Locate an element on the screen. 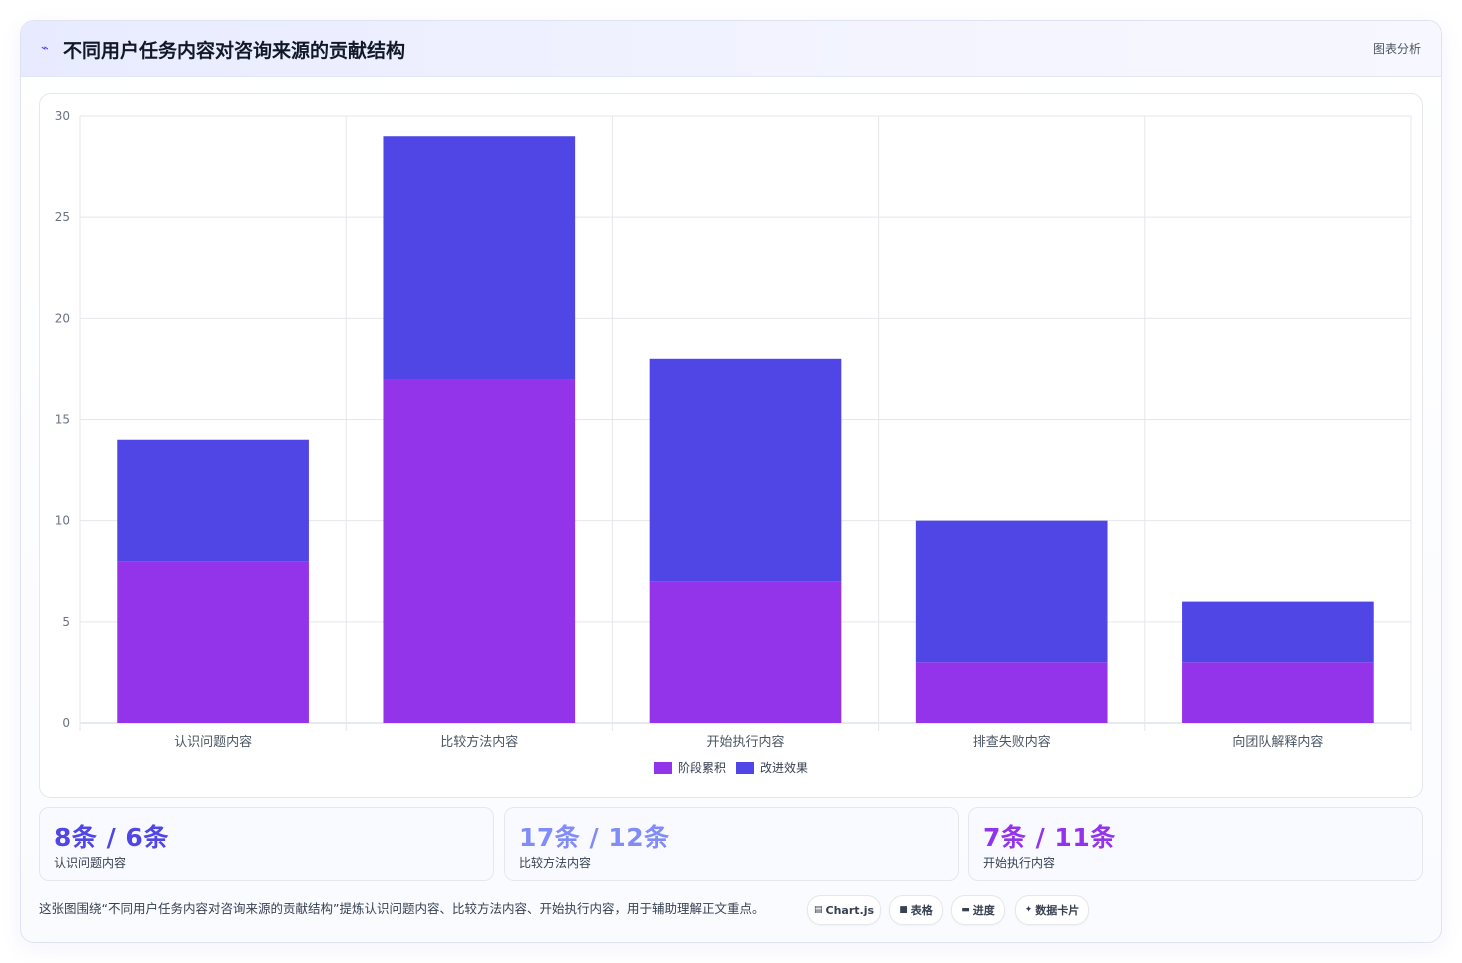 The height and width of the screenshot is (963, 1462). y-tick-label: 10 is located at coordinates (62, 521).